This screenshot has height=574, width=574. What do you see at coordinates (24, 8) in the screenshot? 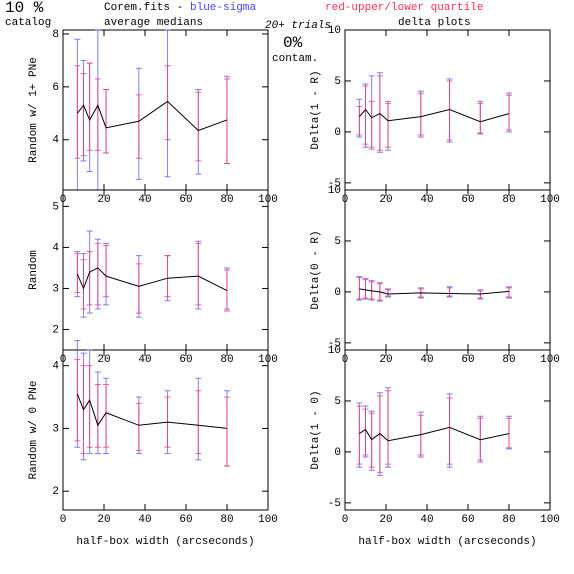
I see `header-text: 10 %` at bounding box center [24, 8].